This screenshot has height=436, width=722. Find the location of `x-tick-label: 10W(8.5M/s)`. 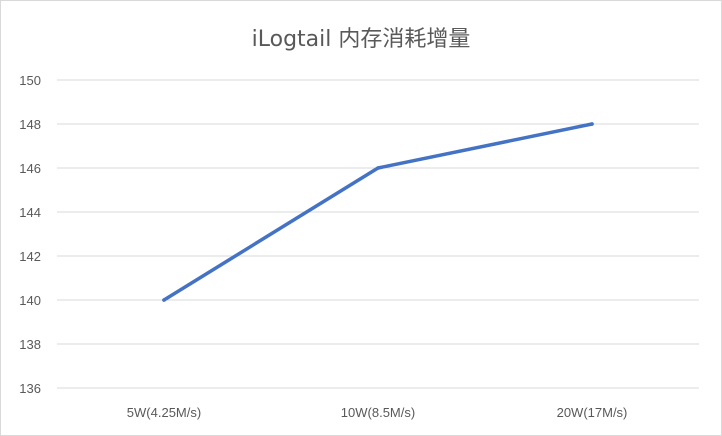

x-tick-label: 10W(8.5M/s) is located at coordinates (378, 412).